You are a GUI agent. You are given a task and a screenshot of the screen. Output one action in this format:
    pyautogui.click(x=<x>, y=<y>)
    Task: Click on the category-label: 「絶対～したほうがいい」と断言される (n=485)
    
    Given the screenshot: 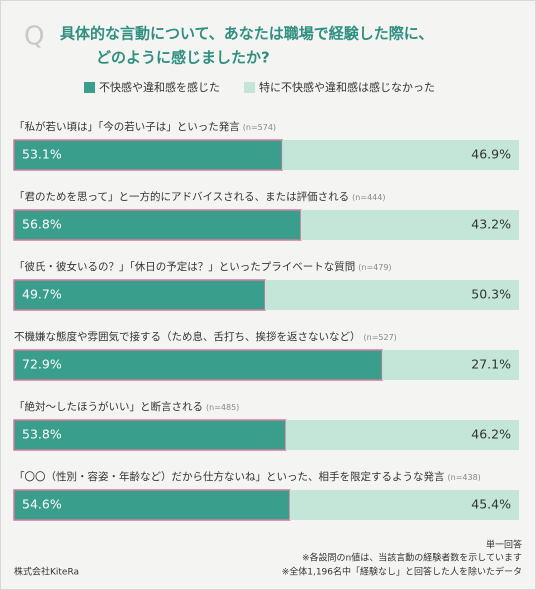 What is the action you would take?
    pyautogui.click(x=126, y=406)
    